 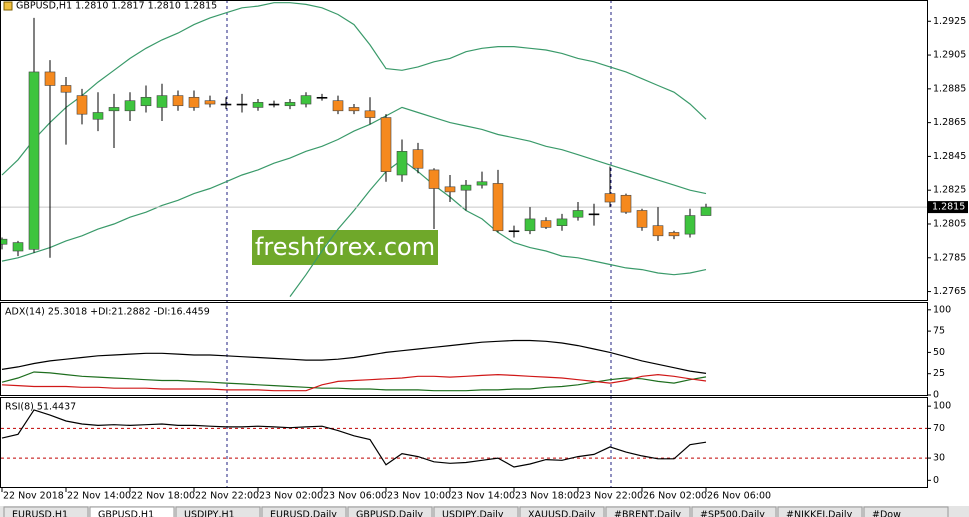 What do you see at coordinates (483, 496) in the screenshot?
I see `x-tick-label: 23 Nov 14:00` at bounding box center [483, 496].